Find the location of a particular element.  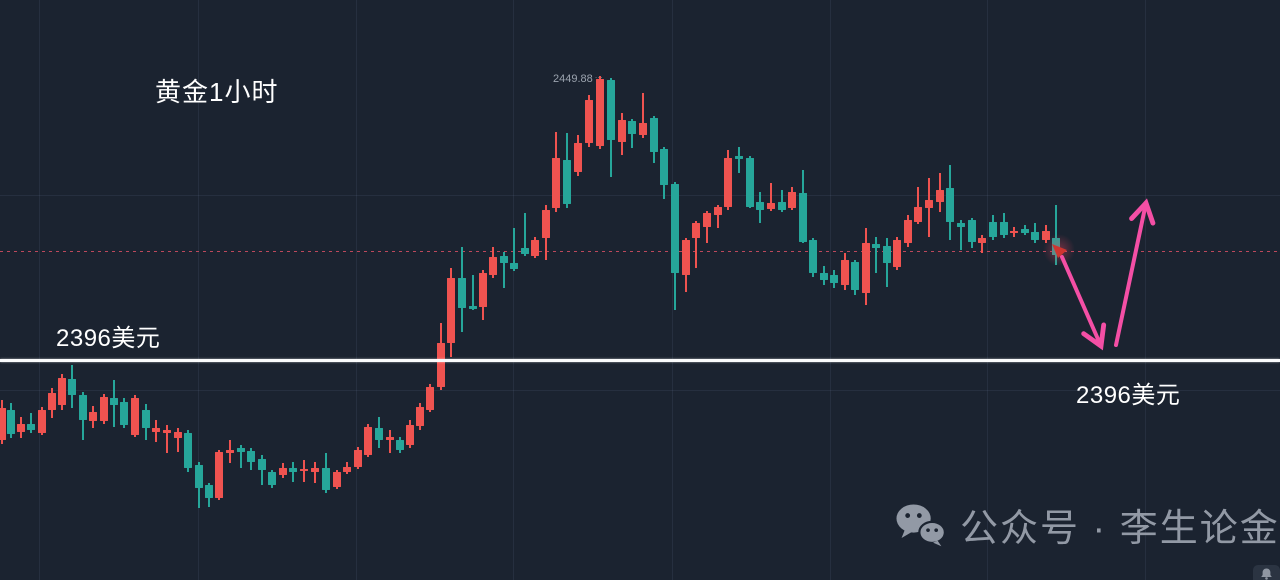

alert-bell-button is located at coordinates (1266, 572).